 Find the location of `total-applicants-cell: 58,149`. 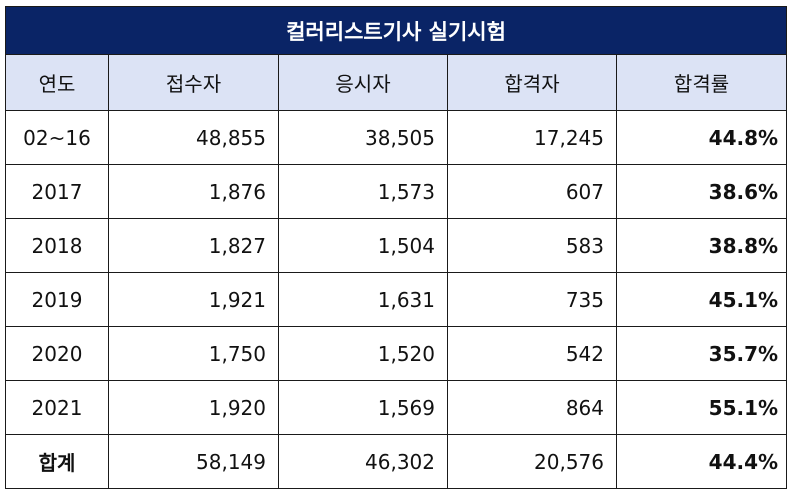

total-applicants-cell: 58,149 is located at coordinates (193, 461).